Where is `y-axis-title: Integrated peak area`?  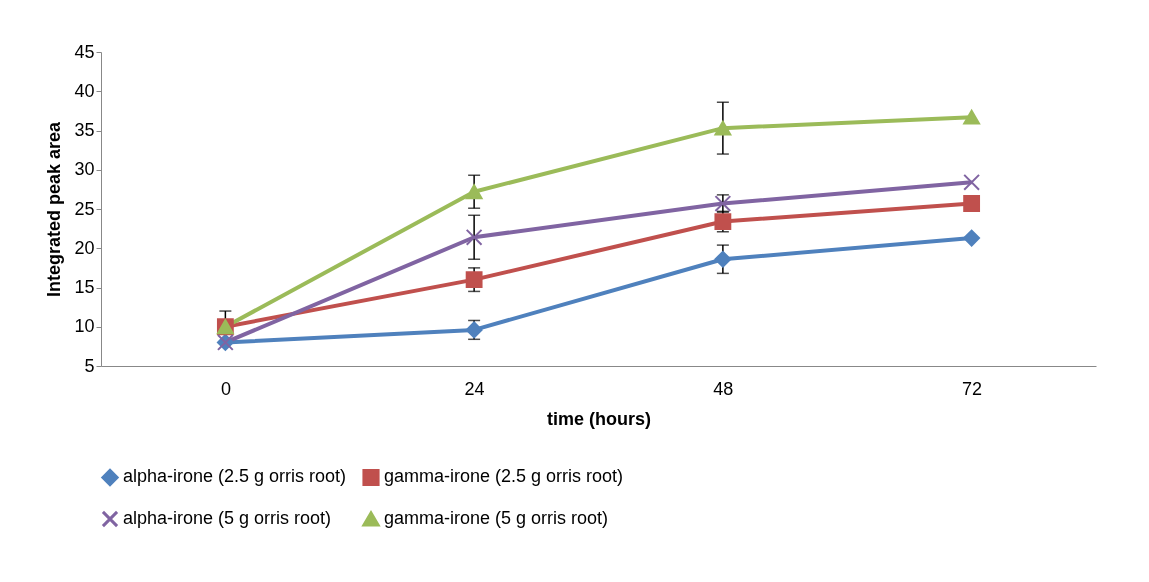 y-axis-title: Integrated peak area is located at coordinates (54, 209).